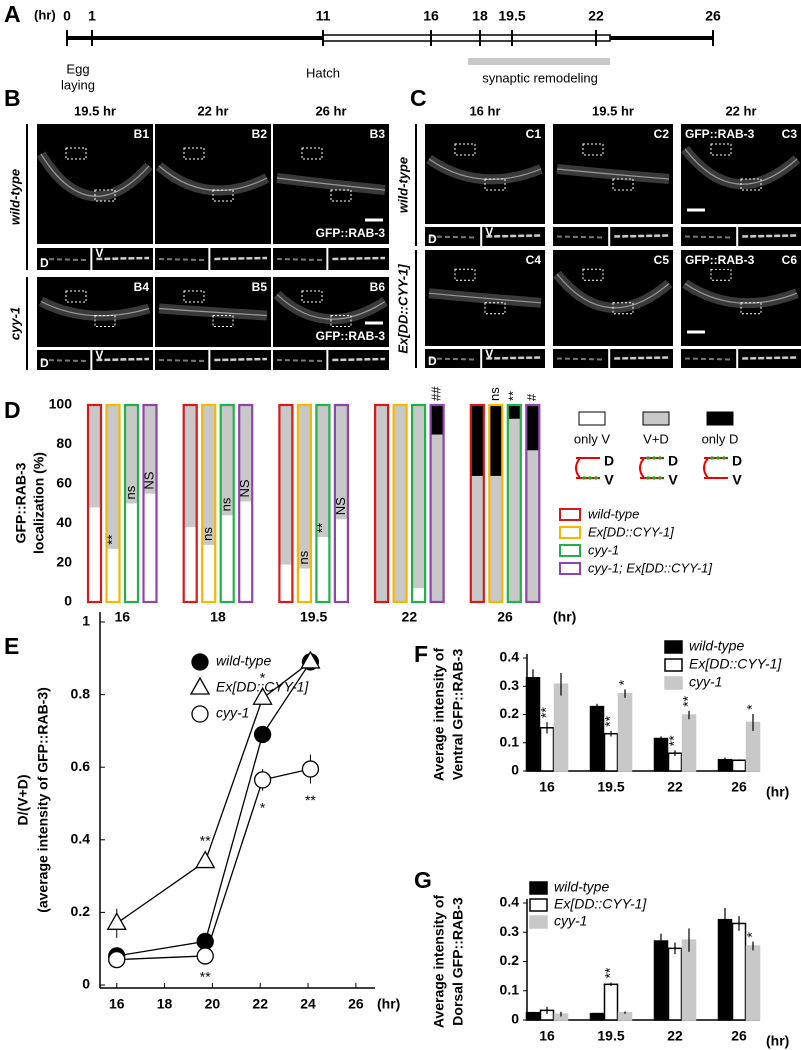 Image resolution: width=801 pixels, height=1050 pixels. Describe the element at coordinates (64, 483) in the screenshot. I see `y-tick-label: 60` at that location.